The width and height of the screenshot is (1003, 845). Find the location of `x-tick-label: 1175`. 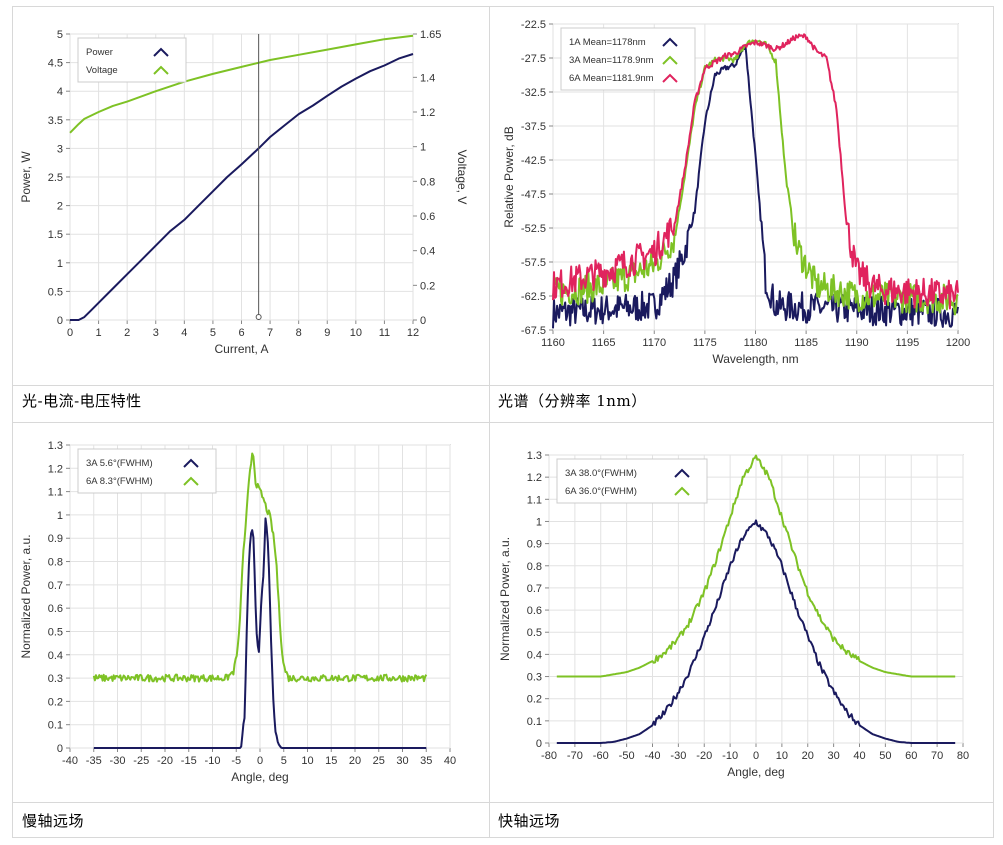

x-tick-label: 1175 is located at coordinates (705, 343).